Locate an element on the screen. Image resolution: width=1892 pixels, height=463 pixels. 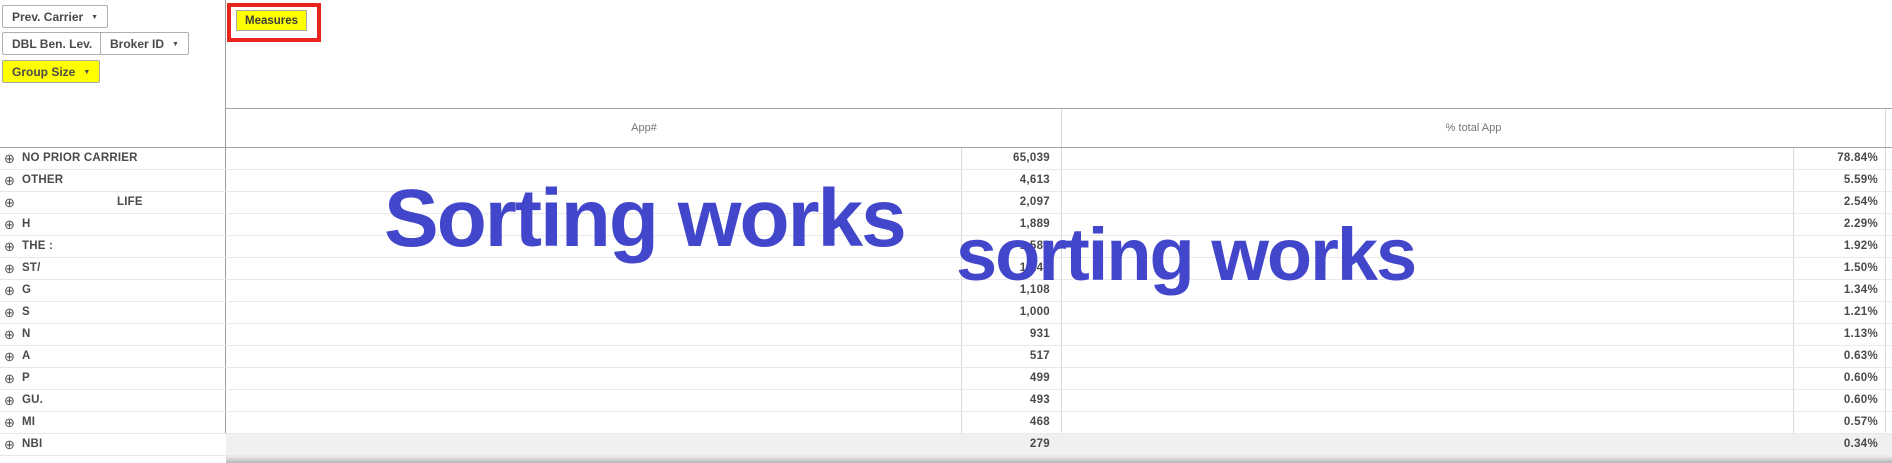
app-value-cell: 1,000 is located at coordinates (1034, 312).